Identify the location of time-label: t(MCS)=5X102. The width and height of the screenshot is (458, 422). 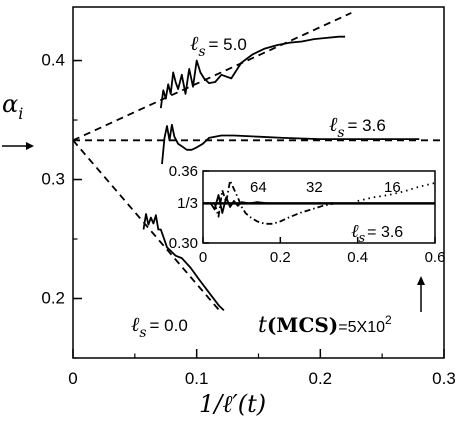
(325, 325).